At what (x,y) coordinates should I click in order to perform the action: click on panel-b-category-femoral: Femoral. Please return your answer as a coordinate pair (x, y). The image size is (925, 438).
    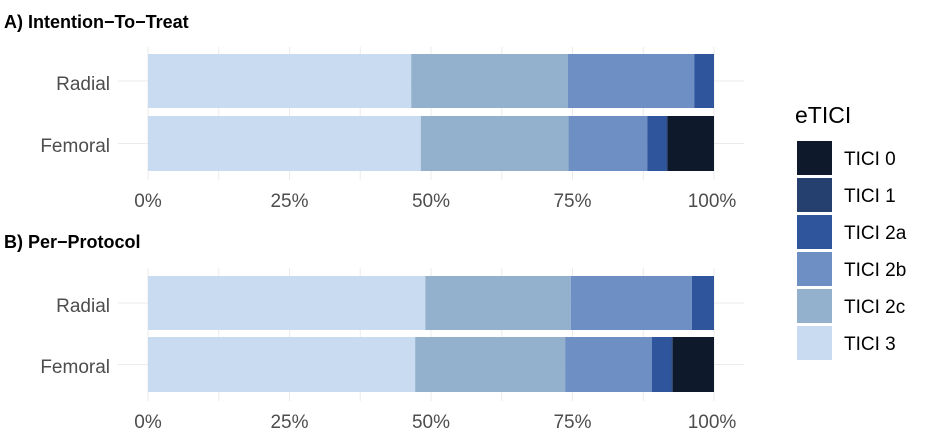
    Looking at the image, I should click on (75, 367).